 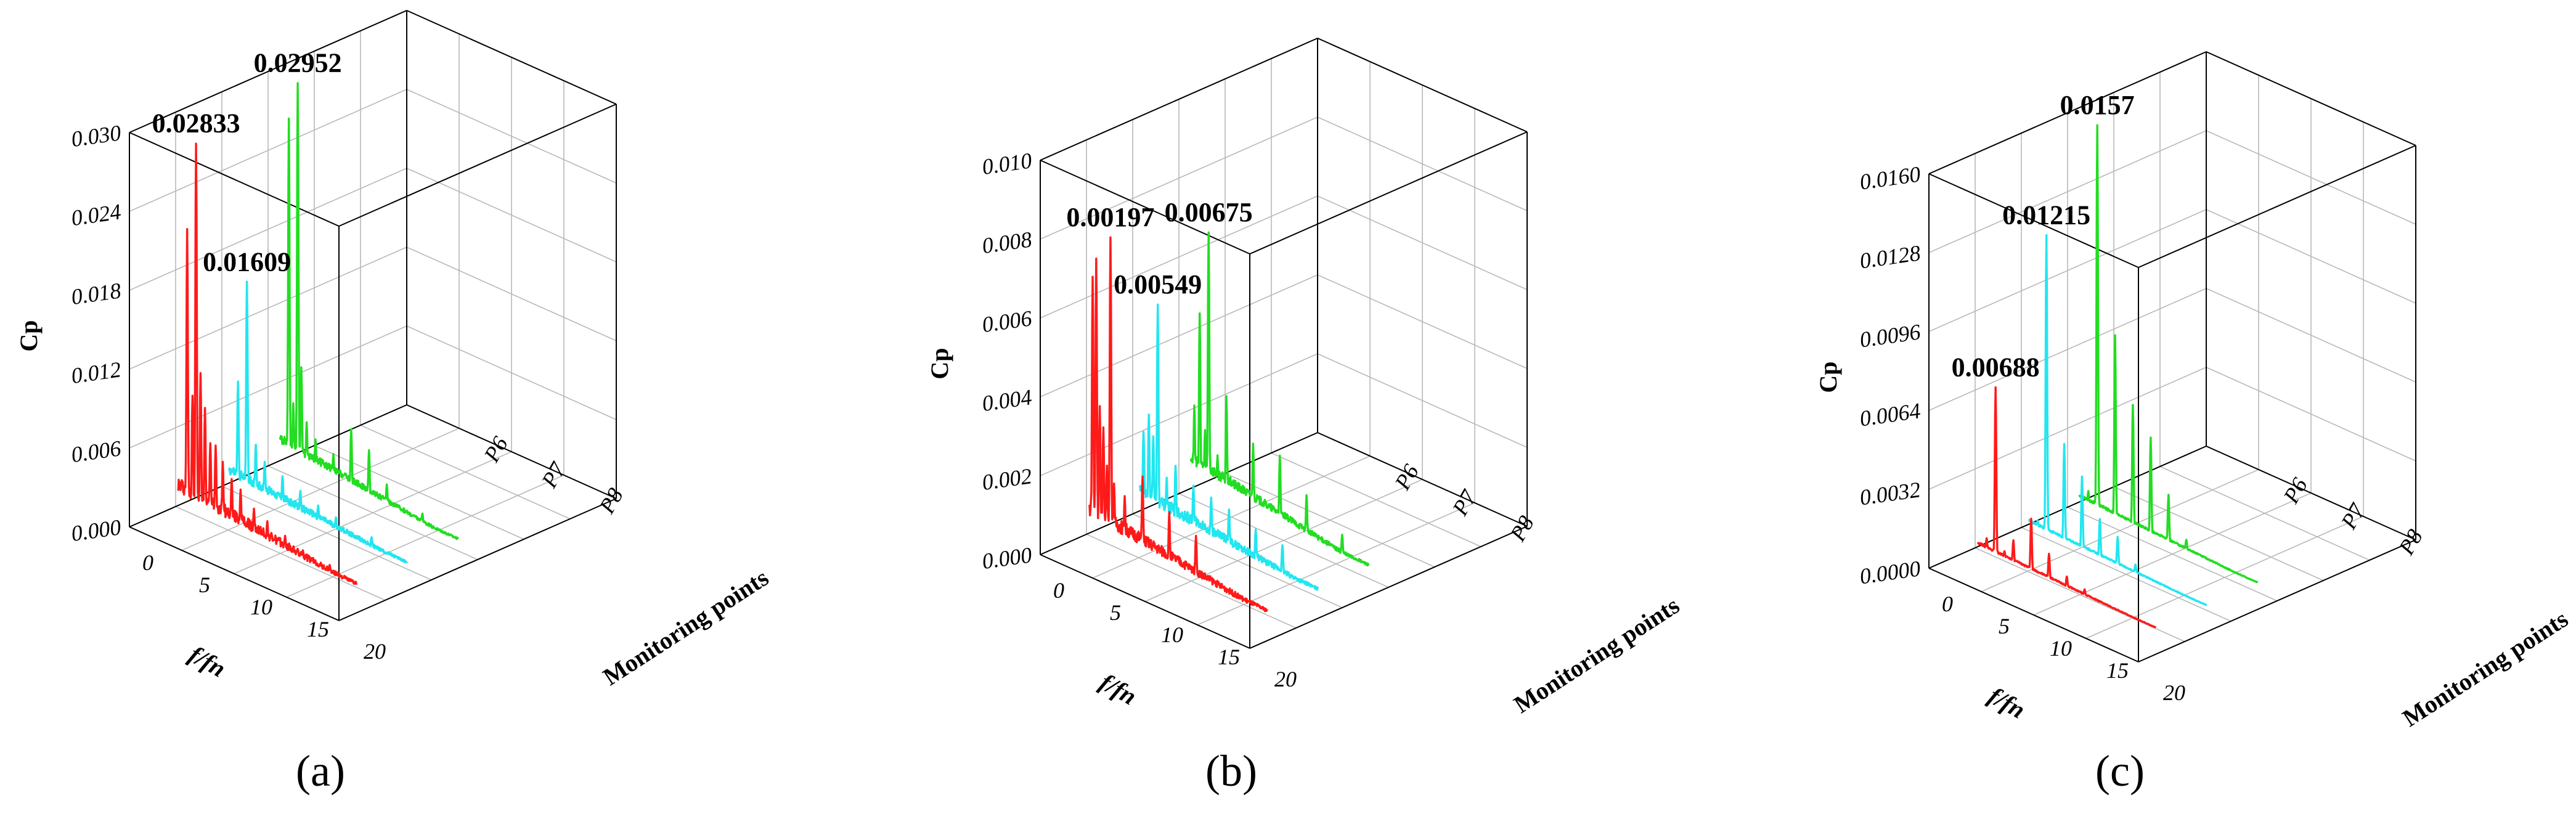 What do you see at coordinates (2046, 215) in the screenshot?
I see `peak-annotation: 0.01215` at bounding box center [2046, 215].